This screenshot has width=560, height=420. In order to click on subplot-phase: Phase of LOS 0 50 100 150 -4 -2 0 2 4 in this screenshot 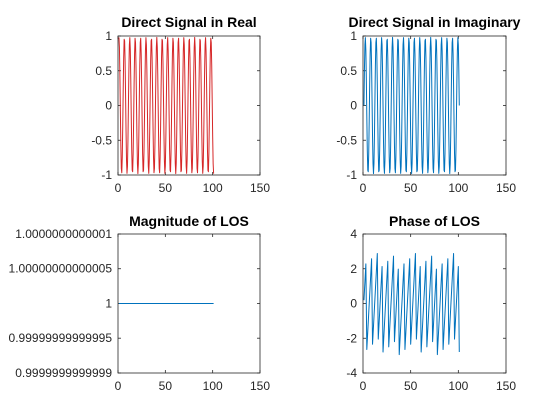, I will do `click(431, 303)`.